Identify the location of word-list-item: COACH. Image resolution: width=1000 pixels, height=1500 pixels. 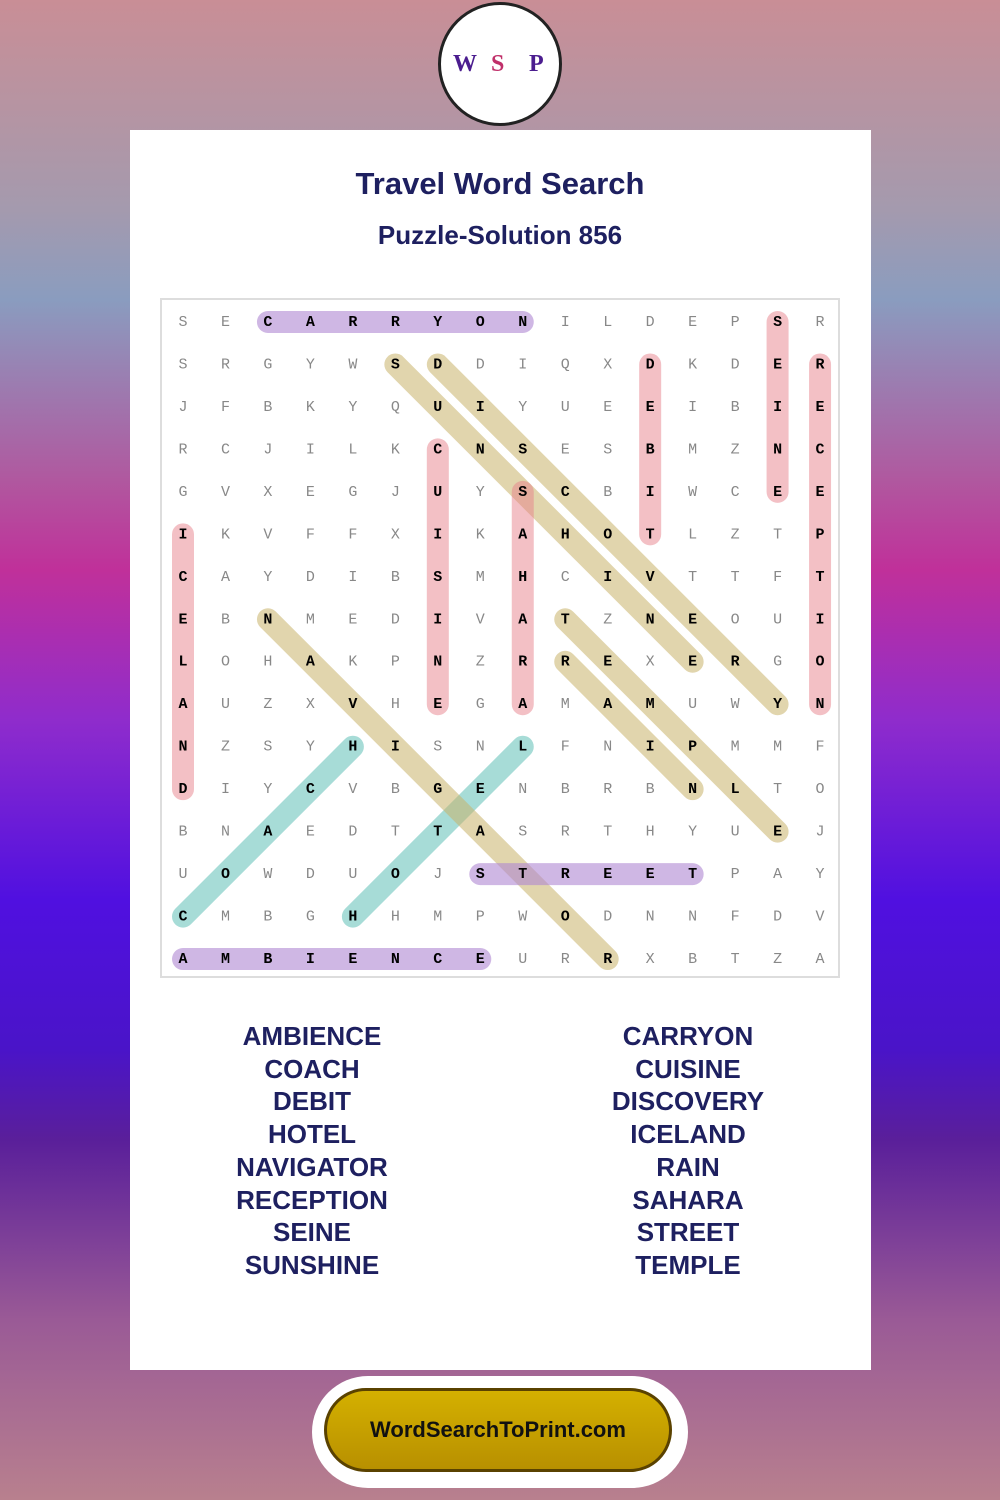
(312, 1068).